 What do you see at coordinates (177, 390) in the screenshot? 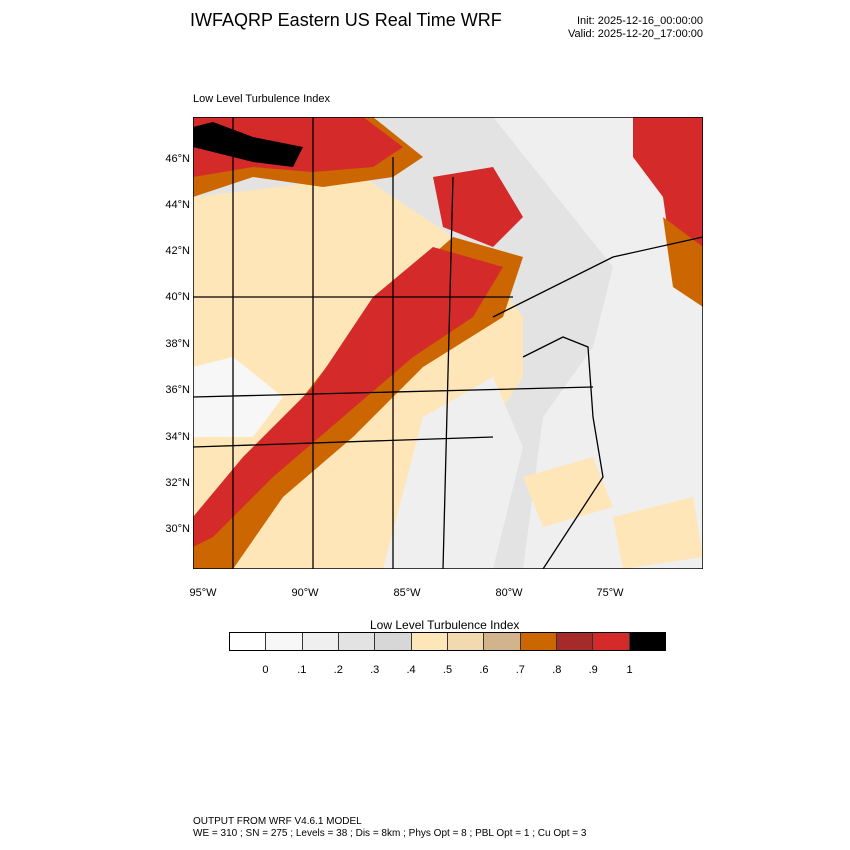
I see `lat-label: 36°N` at bounding box center [177, 390].